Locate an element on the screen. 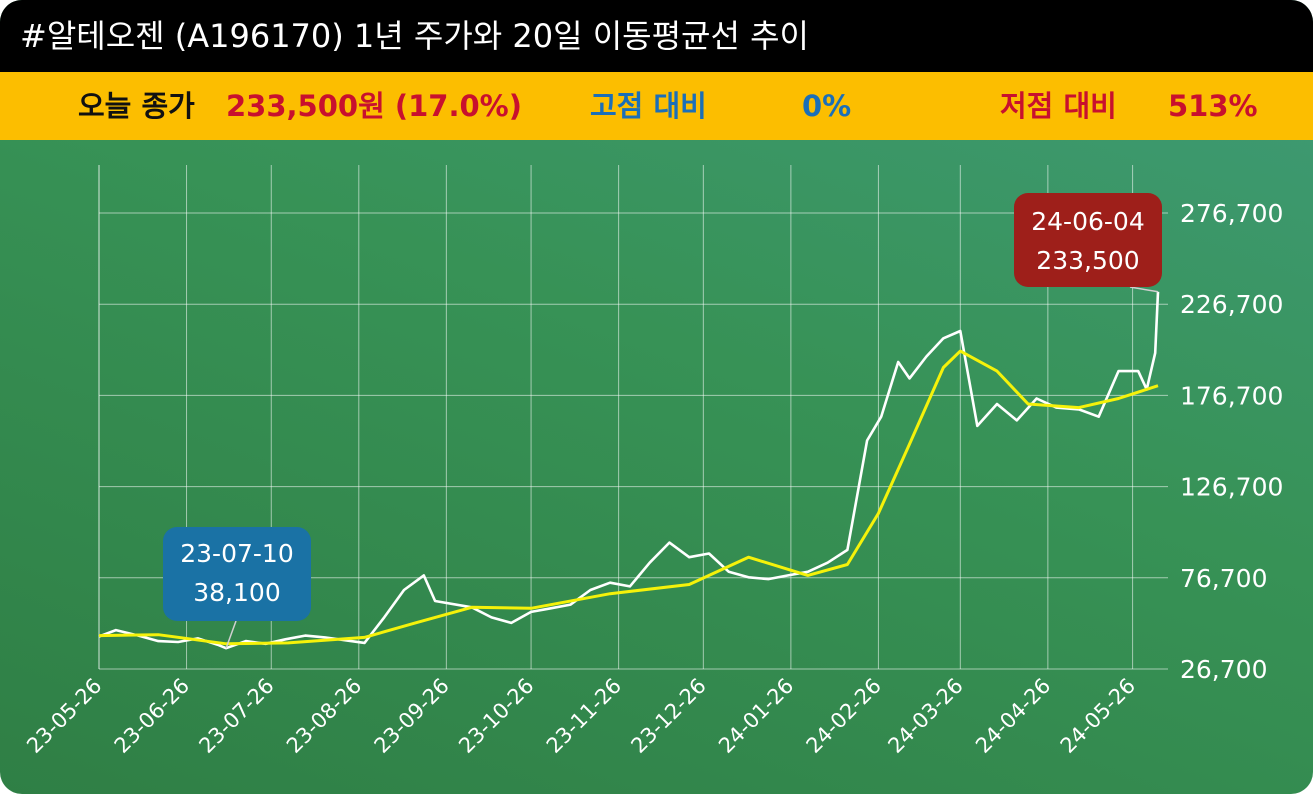 The image size is (1313, 794). close-price-label: 오늘 종가 is located at coordinates (136, 106).